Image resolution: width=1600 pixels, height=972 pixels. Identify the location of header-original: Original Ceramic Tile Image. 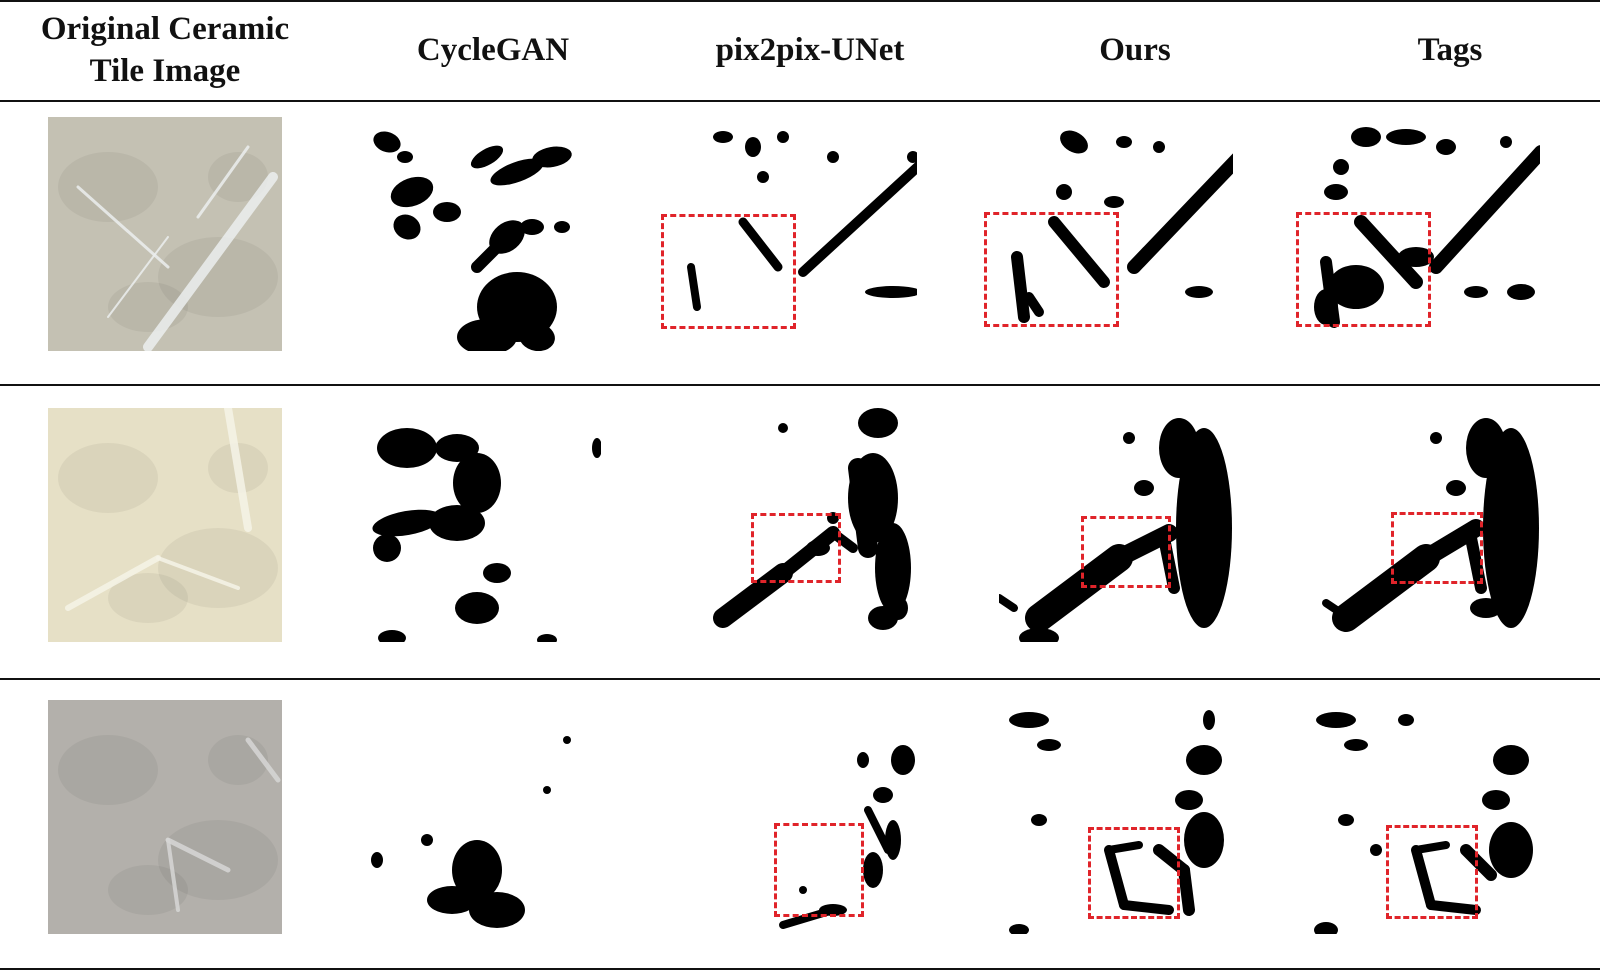
(165, 50).